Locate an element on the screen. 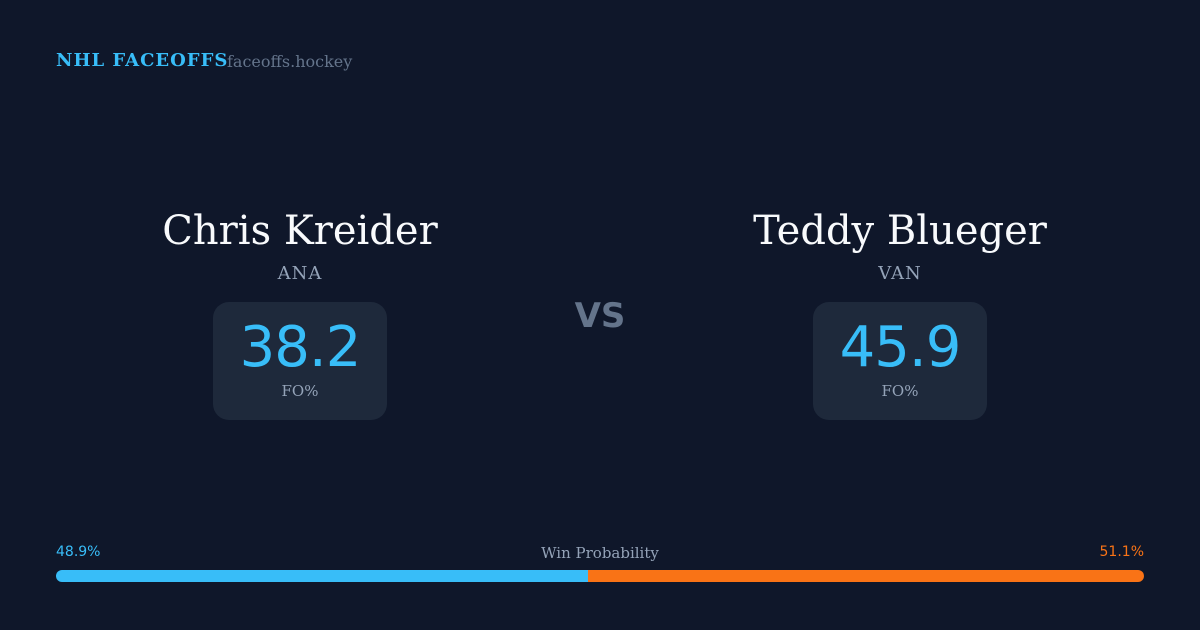  player-name: Chris Kreider is located at coordinates (300, 231).